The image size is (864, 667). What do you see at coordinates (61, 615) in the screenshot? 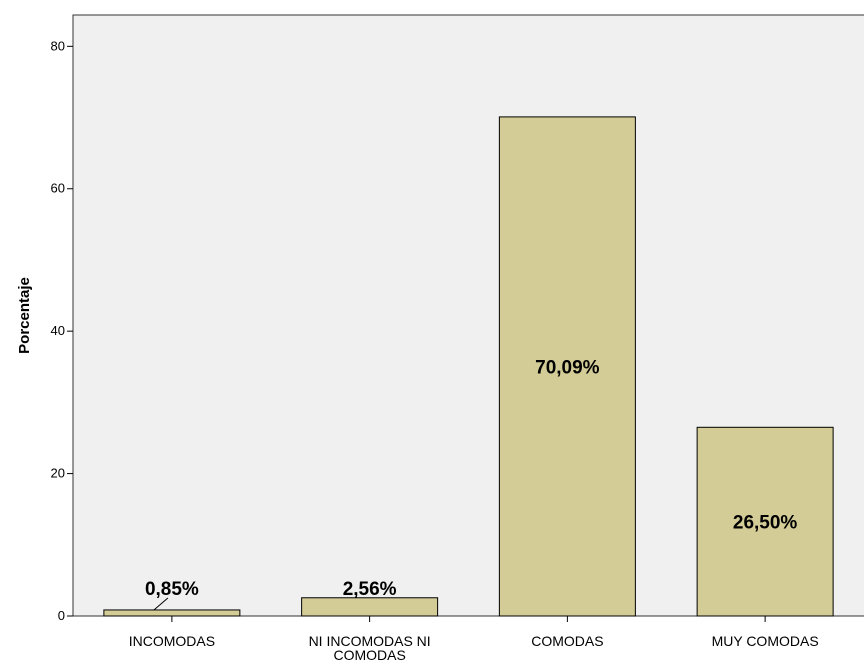
I see `y-tick-label: 0` at bounding box center [61, 615].